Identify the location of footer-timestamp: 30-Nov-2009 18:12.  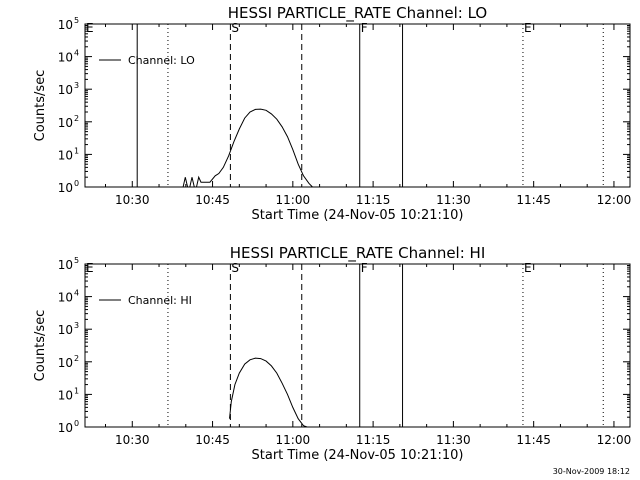
(591, 471).